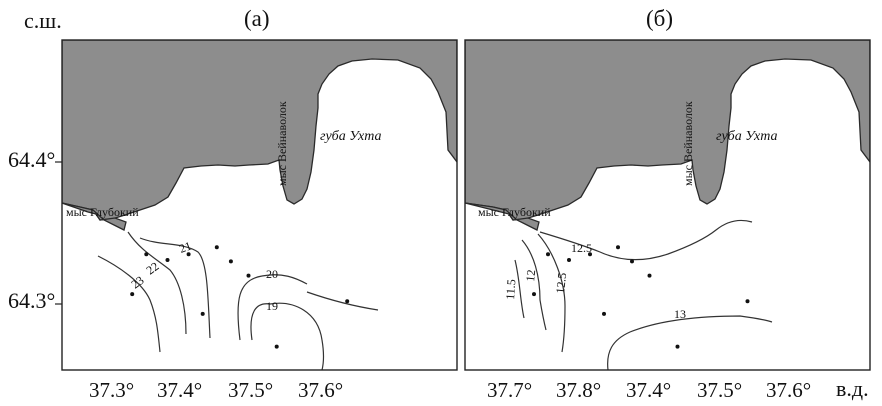  What do you see at coordinates (32, 300) in the screenshot?
I see `y-tick-label: 64.3°` at bounding box center [32, 300].